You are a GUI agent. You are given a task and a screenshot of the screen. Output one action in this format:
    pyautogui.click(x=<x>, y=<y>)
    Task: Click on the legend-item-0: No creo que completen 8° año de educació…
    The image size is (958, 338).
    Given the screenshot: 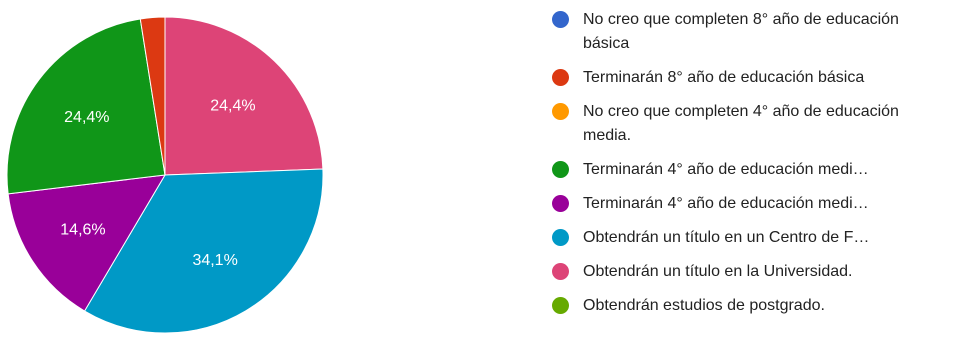 What is the action you would take?
    pyautogui.click(x=752, y=32)
    